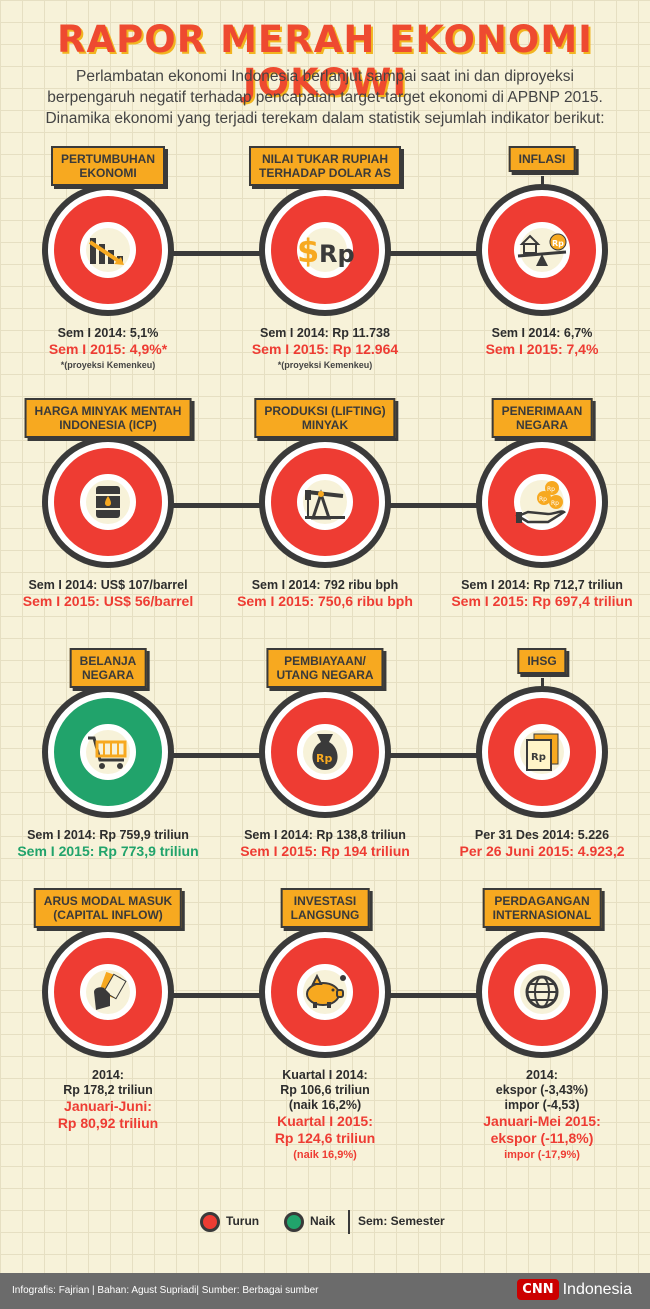 The width and height of the screenshot is (650, 1309). I want to click on stat-previous: impor (-4,53), so click(542, 1105).